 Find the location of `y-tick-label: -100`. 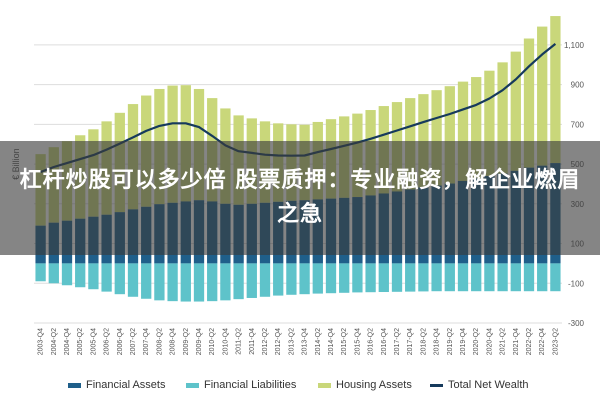

y-tick-label: -100 is located at coordinates (576, 283).